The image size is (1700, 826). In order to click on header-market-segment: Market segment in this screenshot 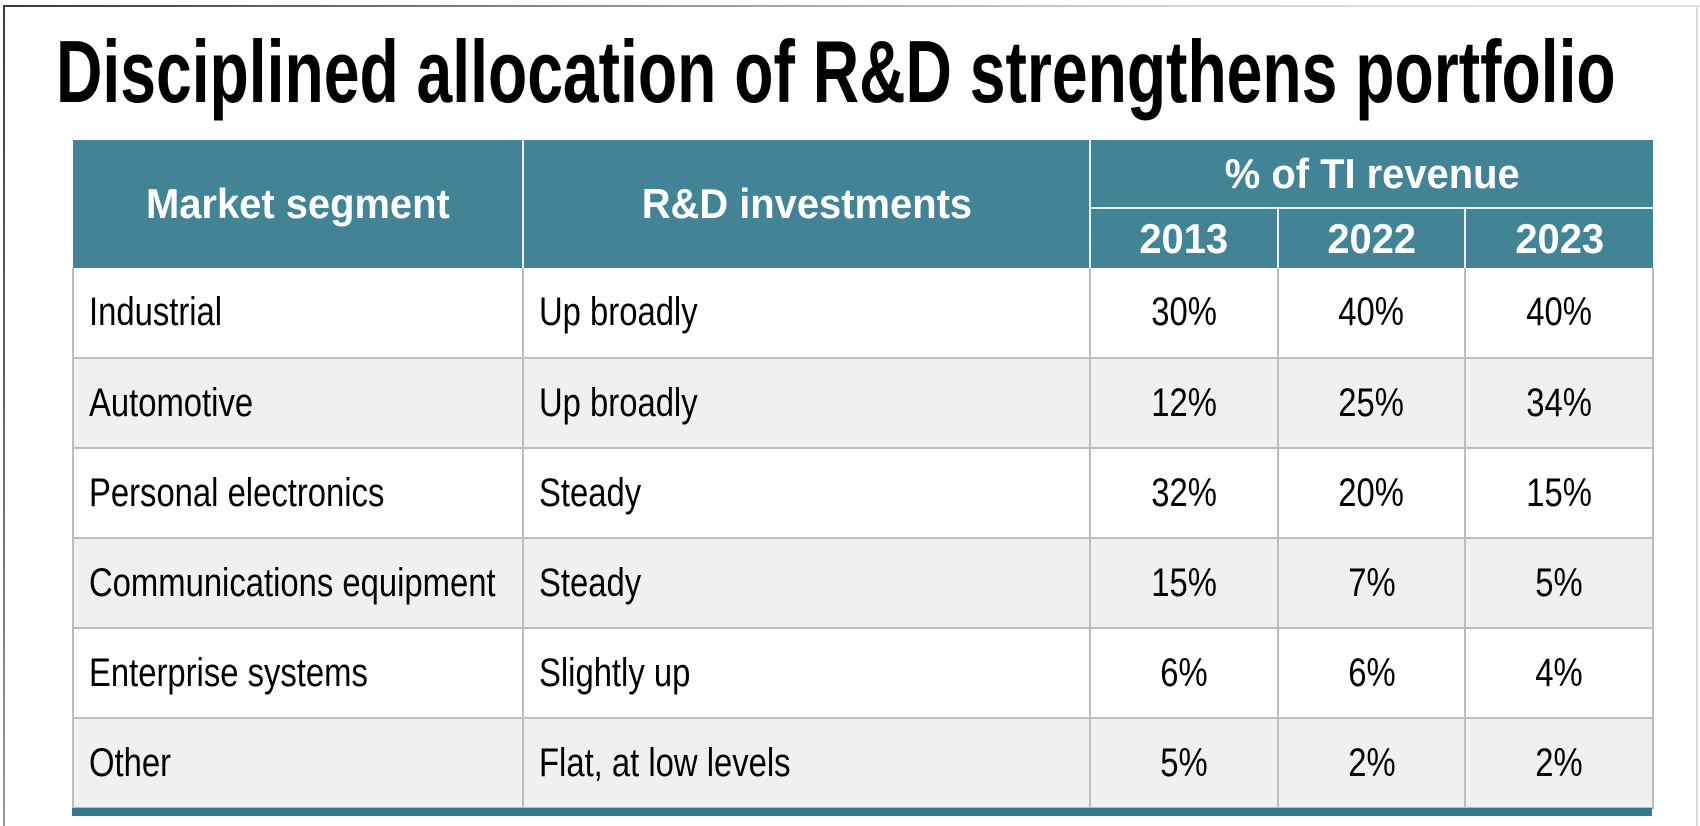, I will do `click(298, 204)`.